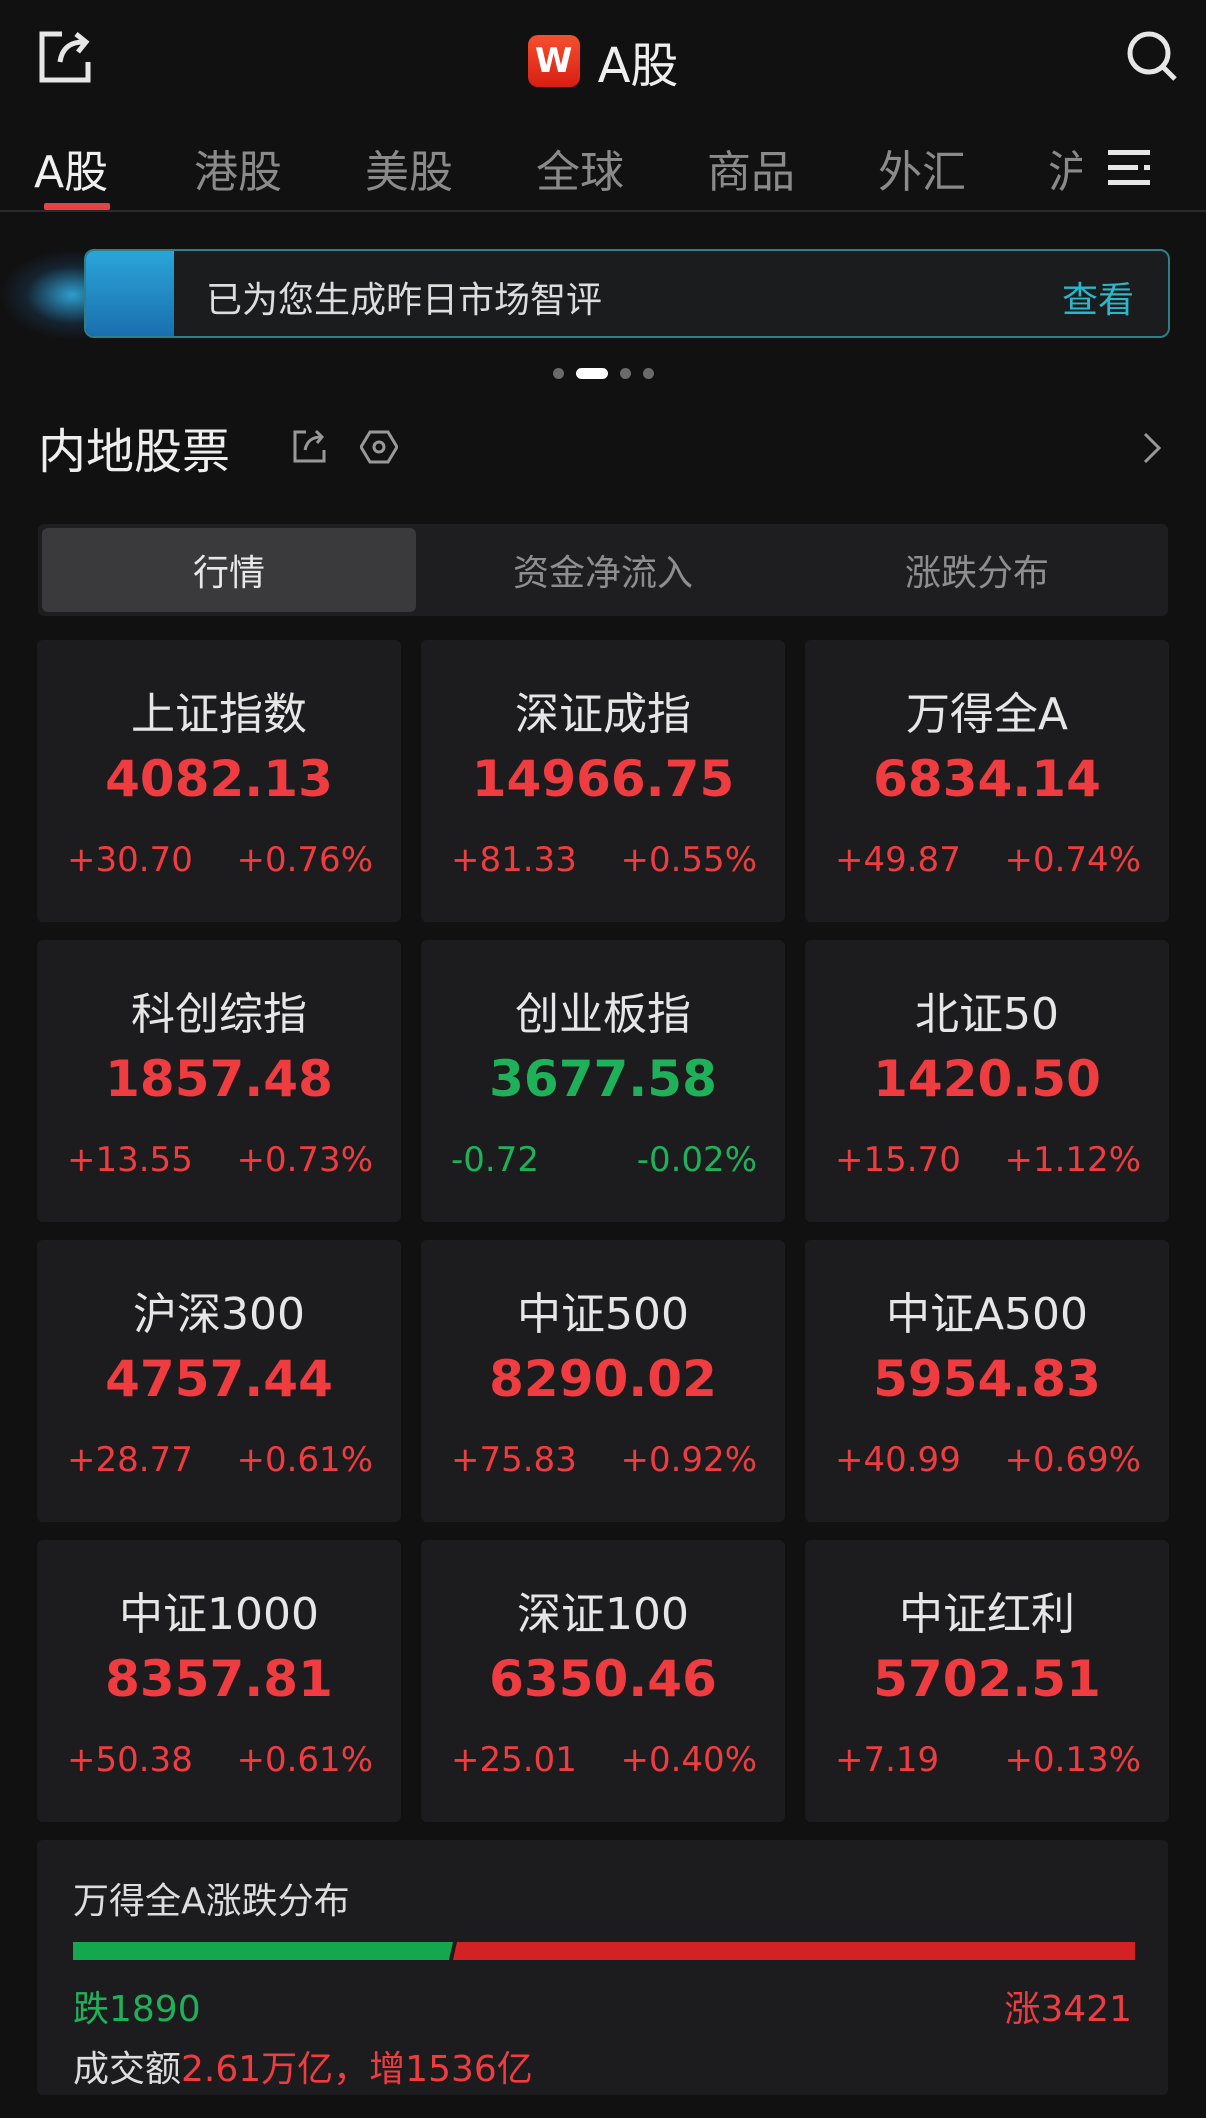  What do you see at coordinates (602, 1967) in the screenshot?
I see `advance-decline-card: 万得全A涨跌分布 跌1890 涨3421 成交额2.61万亿，增1536亿` at bounding box center [602, 1967].